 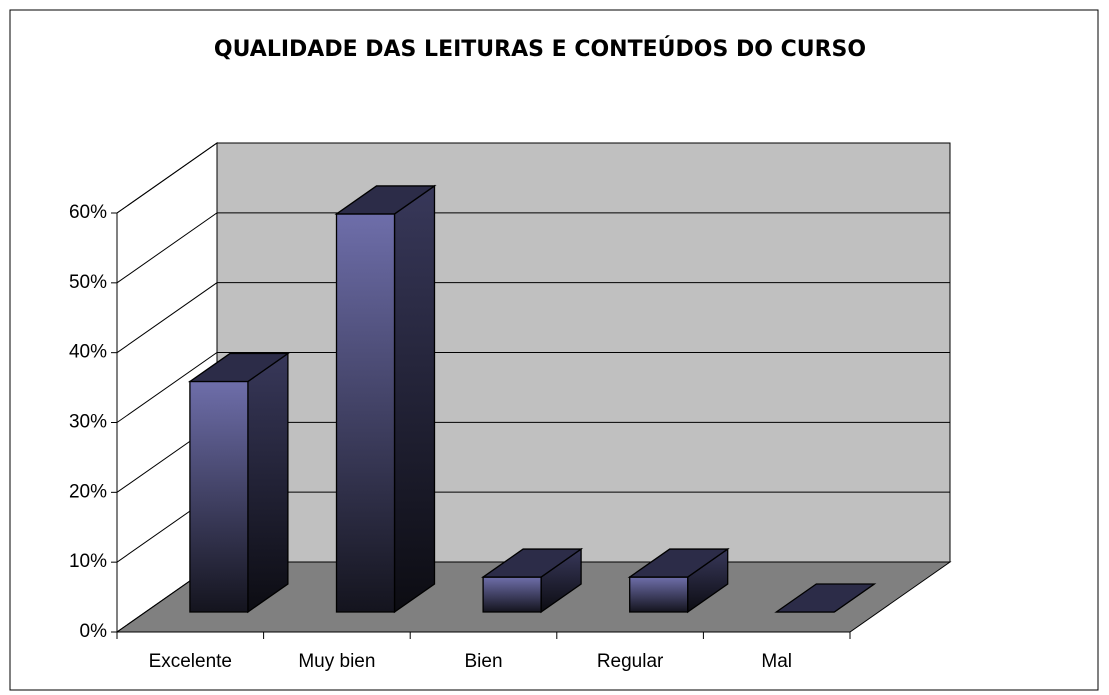 I want to click on y-tick-label: 30%, so click(x=88, y=422).